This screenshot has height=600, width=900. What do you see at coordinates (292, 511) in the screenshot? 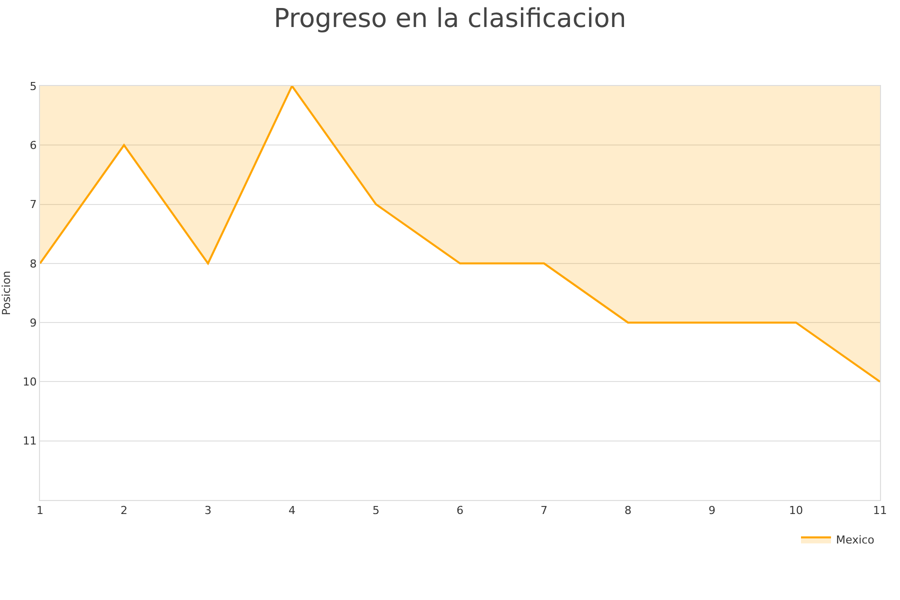
I see `x-tick-label: 4` at bounding box center [292, 511].